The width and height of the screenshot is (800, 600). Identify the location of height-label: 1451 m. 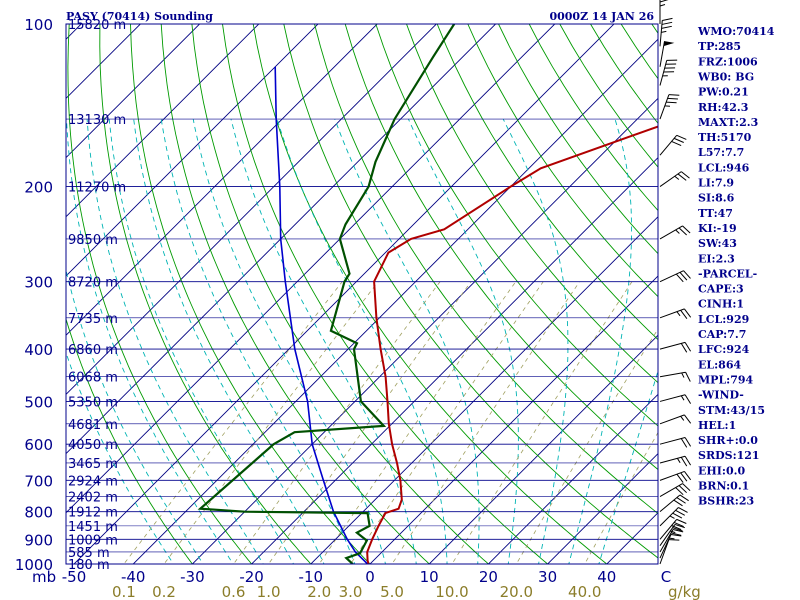
(93, 527).